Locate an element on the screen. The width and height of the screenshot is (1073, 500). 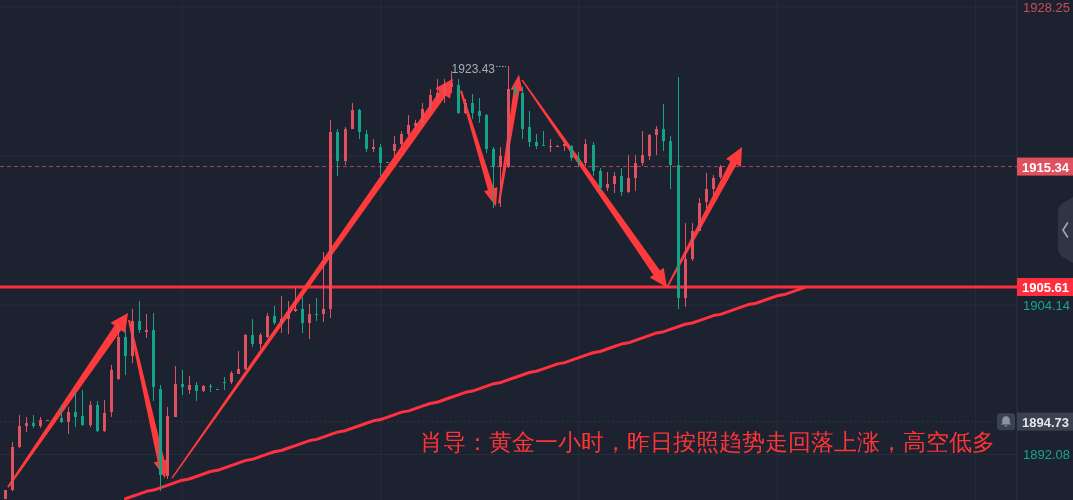
annotation: 1923.43 is located at coordinates (473, 69).